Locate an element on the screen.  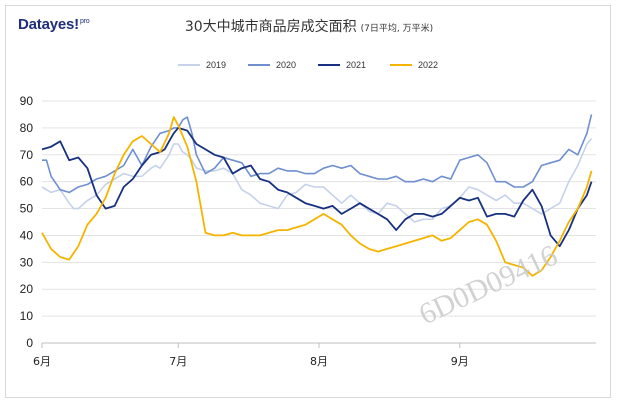
watermark: 6D0D09416 is located at coordinates (488, 285).